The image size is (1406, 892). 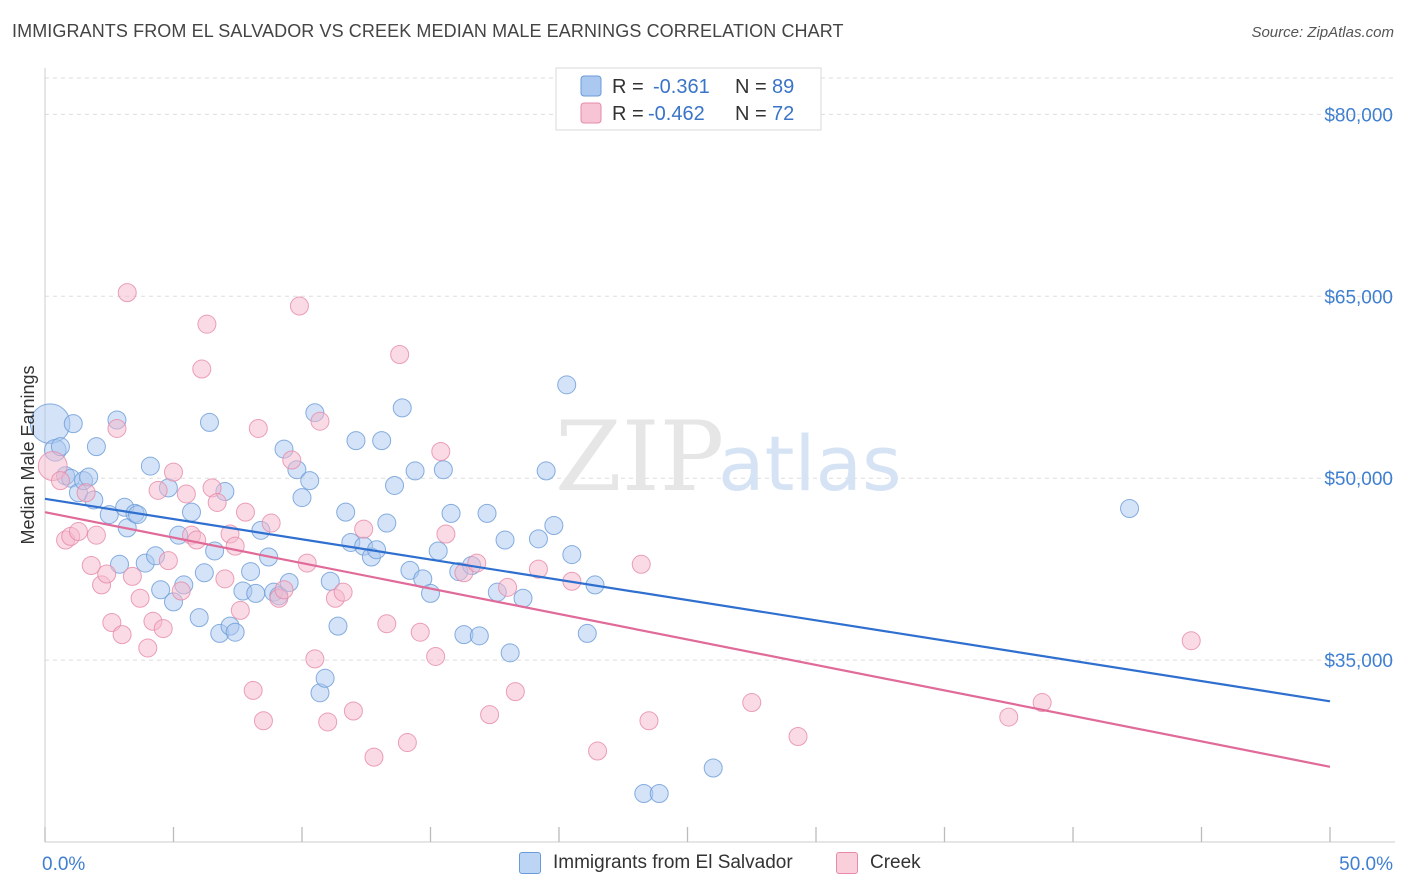 What do you see at coordinates (63, 864) in the screenshot?
I see `x-tick-label: 0.0%` at bounding box center [63, 864].